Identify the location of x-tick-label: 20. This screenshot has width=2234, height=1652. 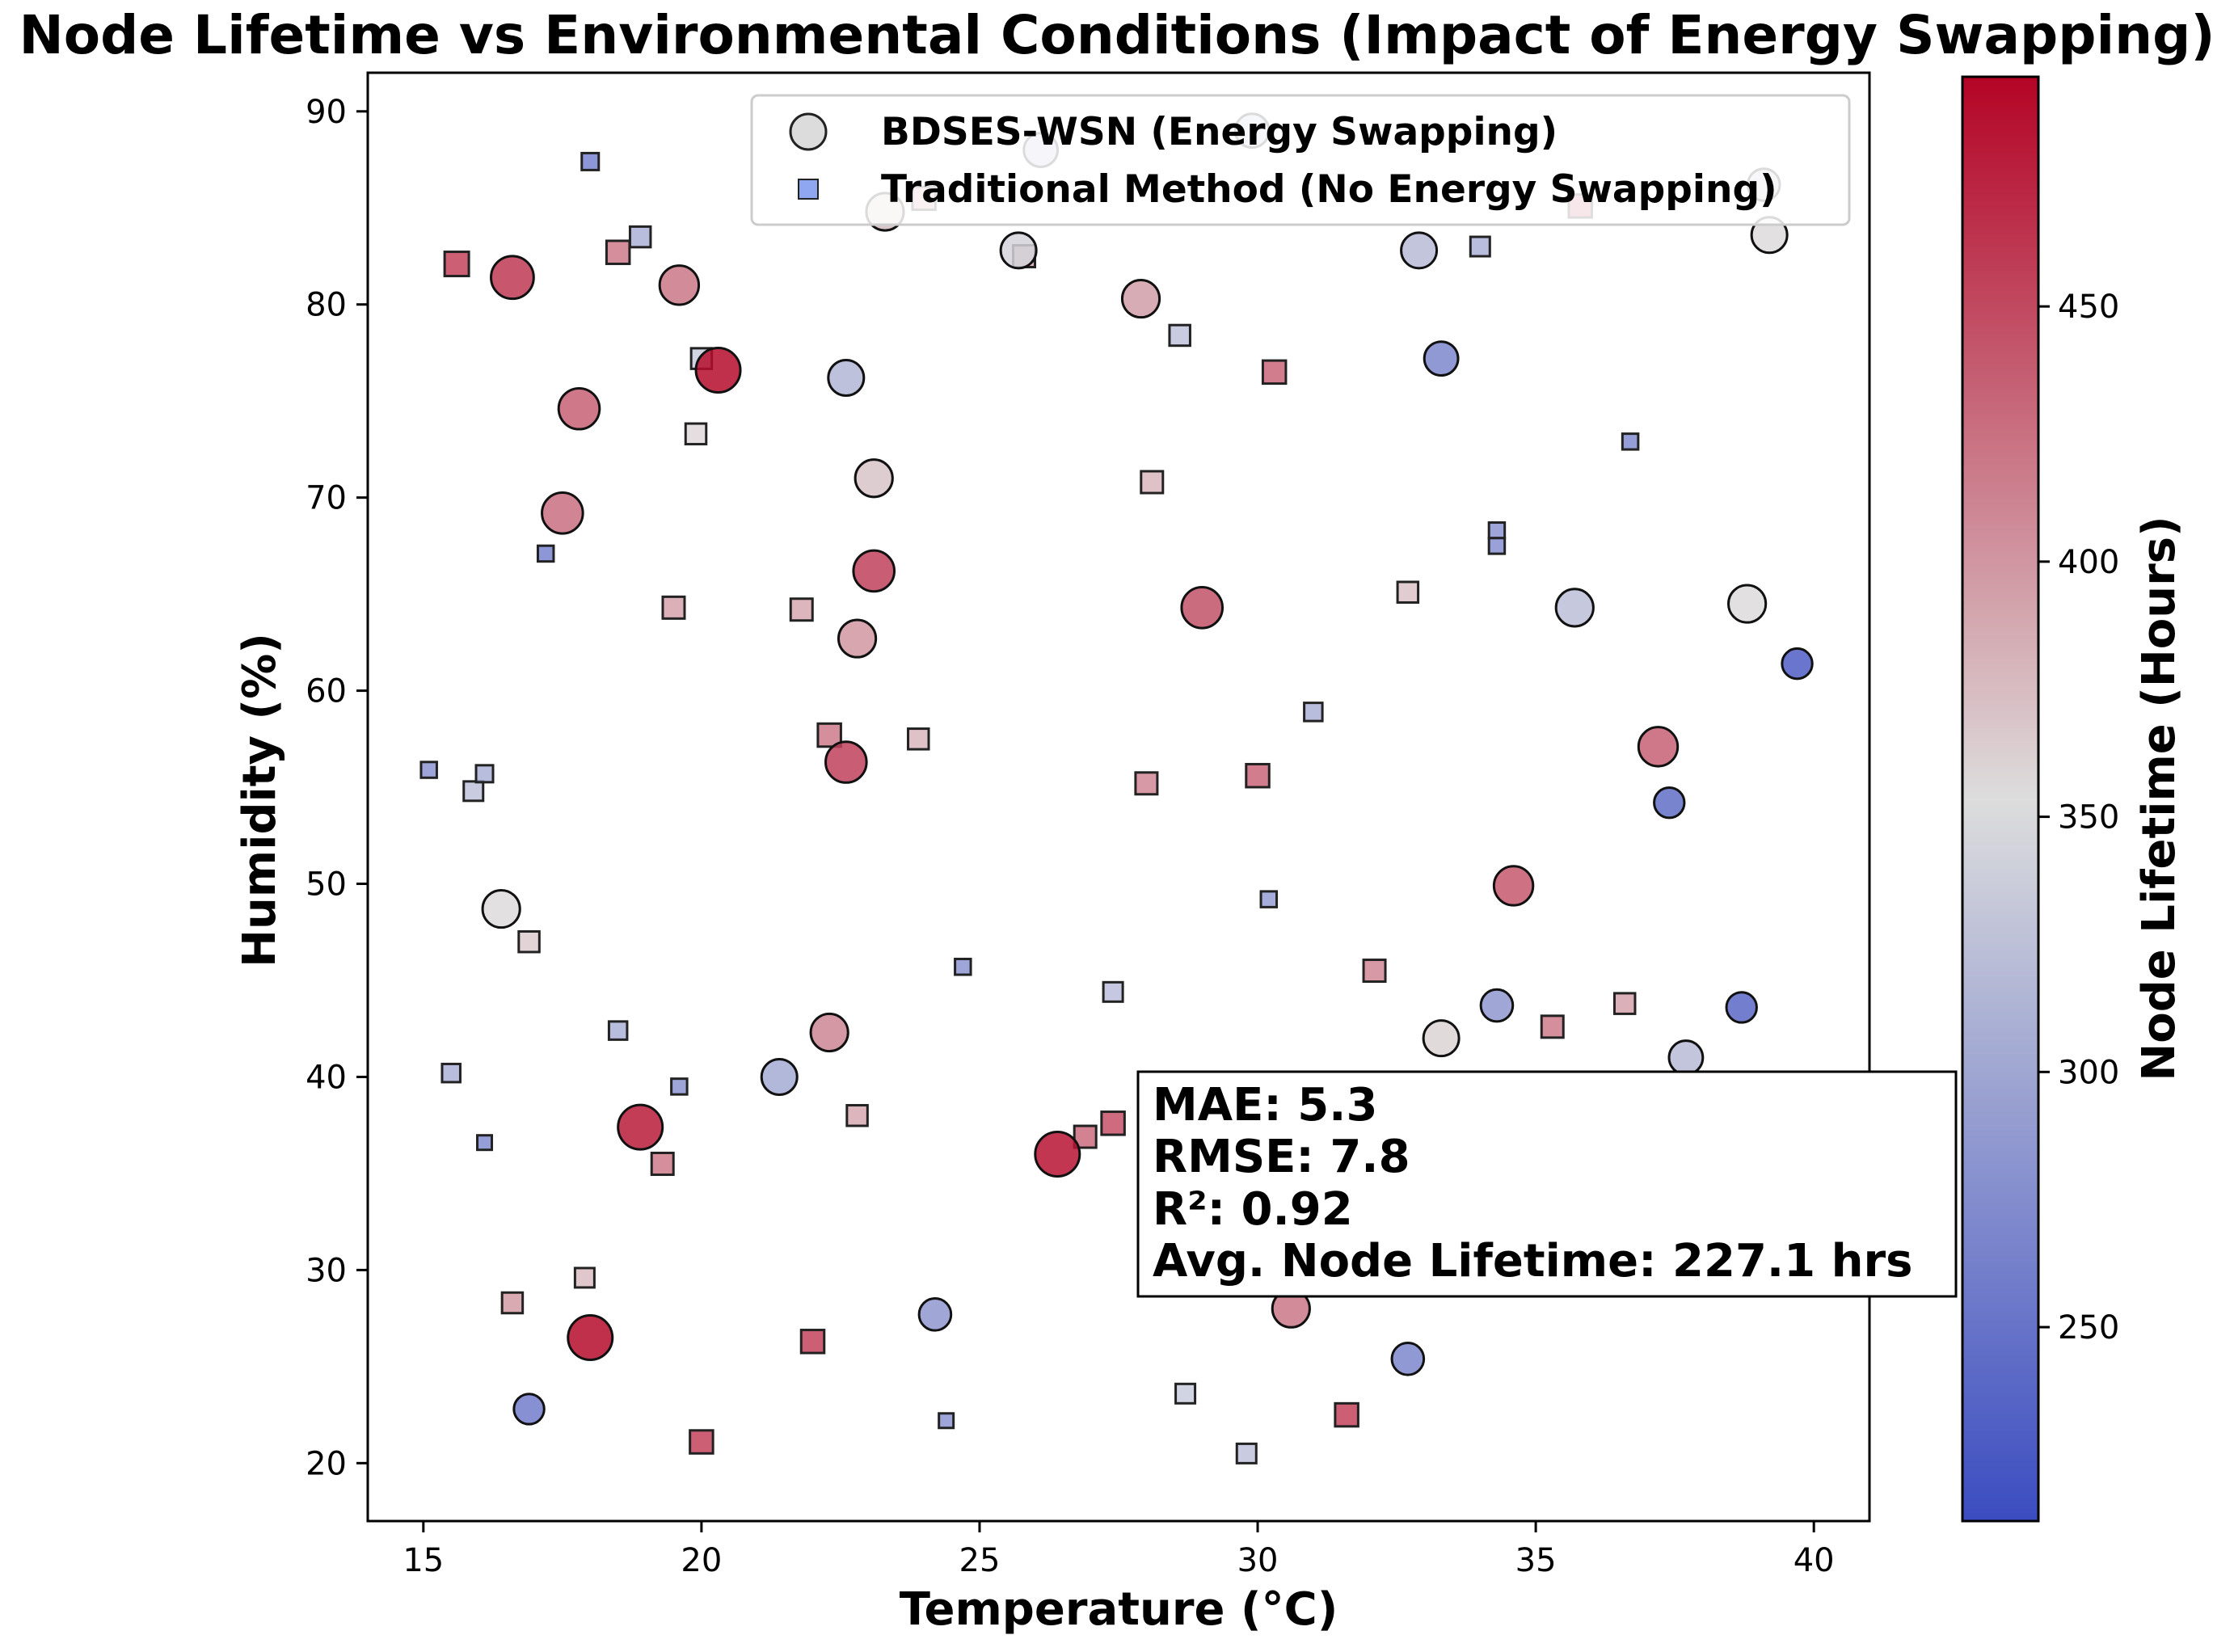
(701, 1560).